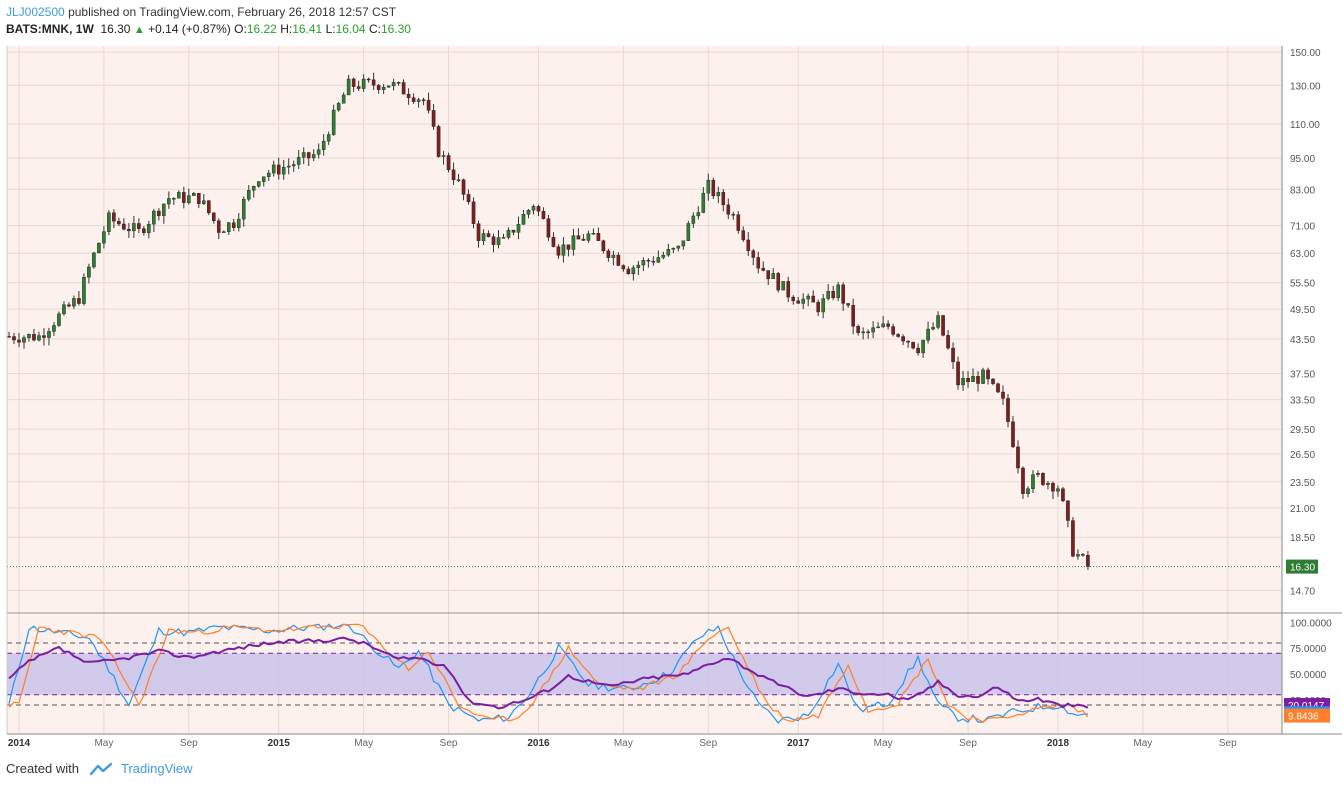 Image resolution: width=1342 pixels, height=786 pixels. I want to click on footer: Created with TradingView, so click(99, 768).